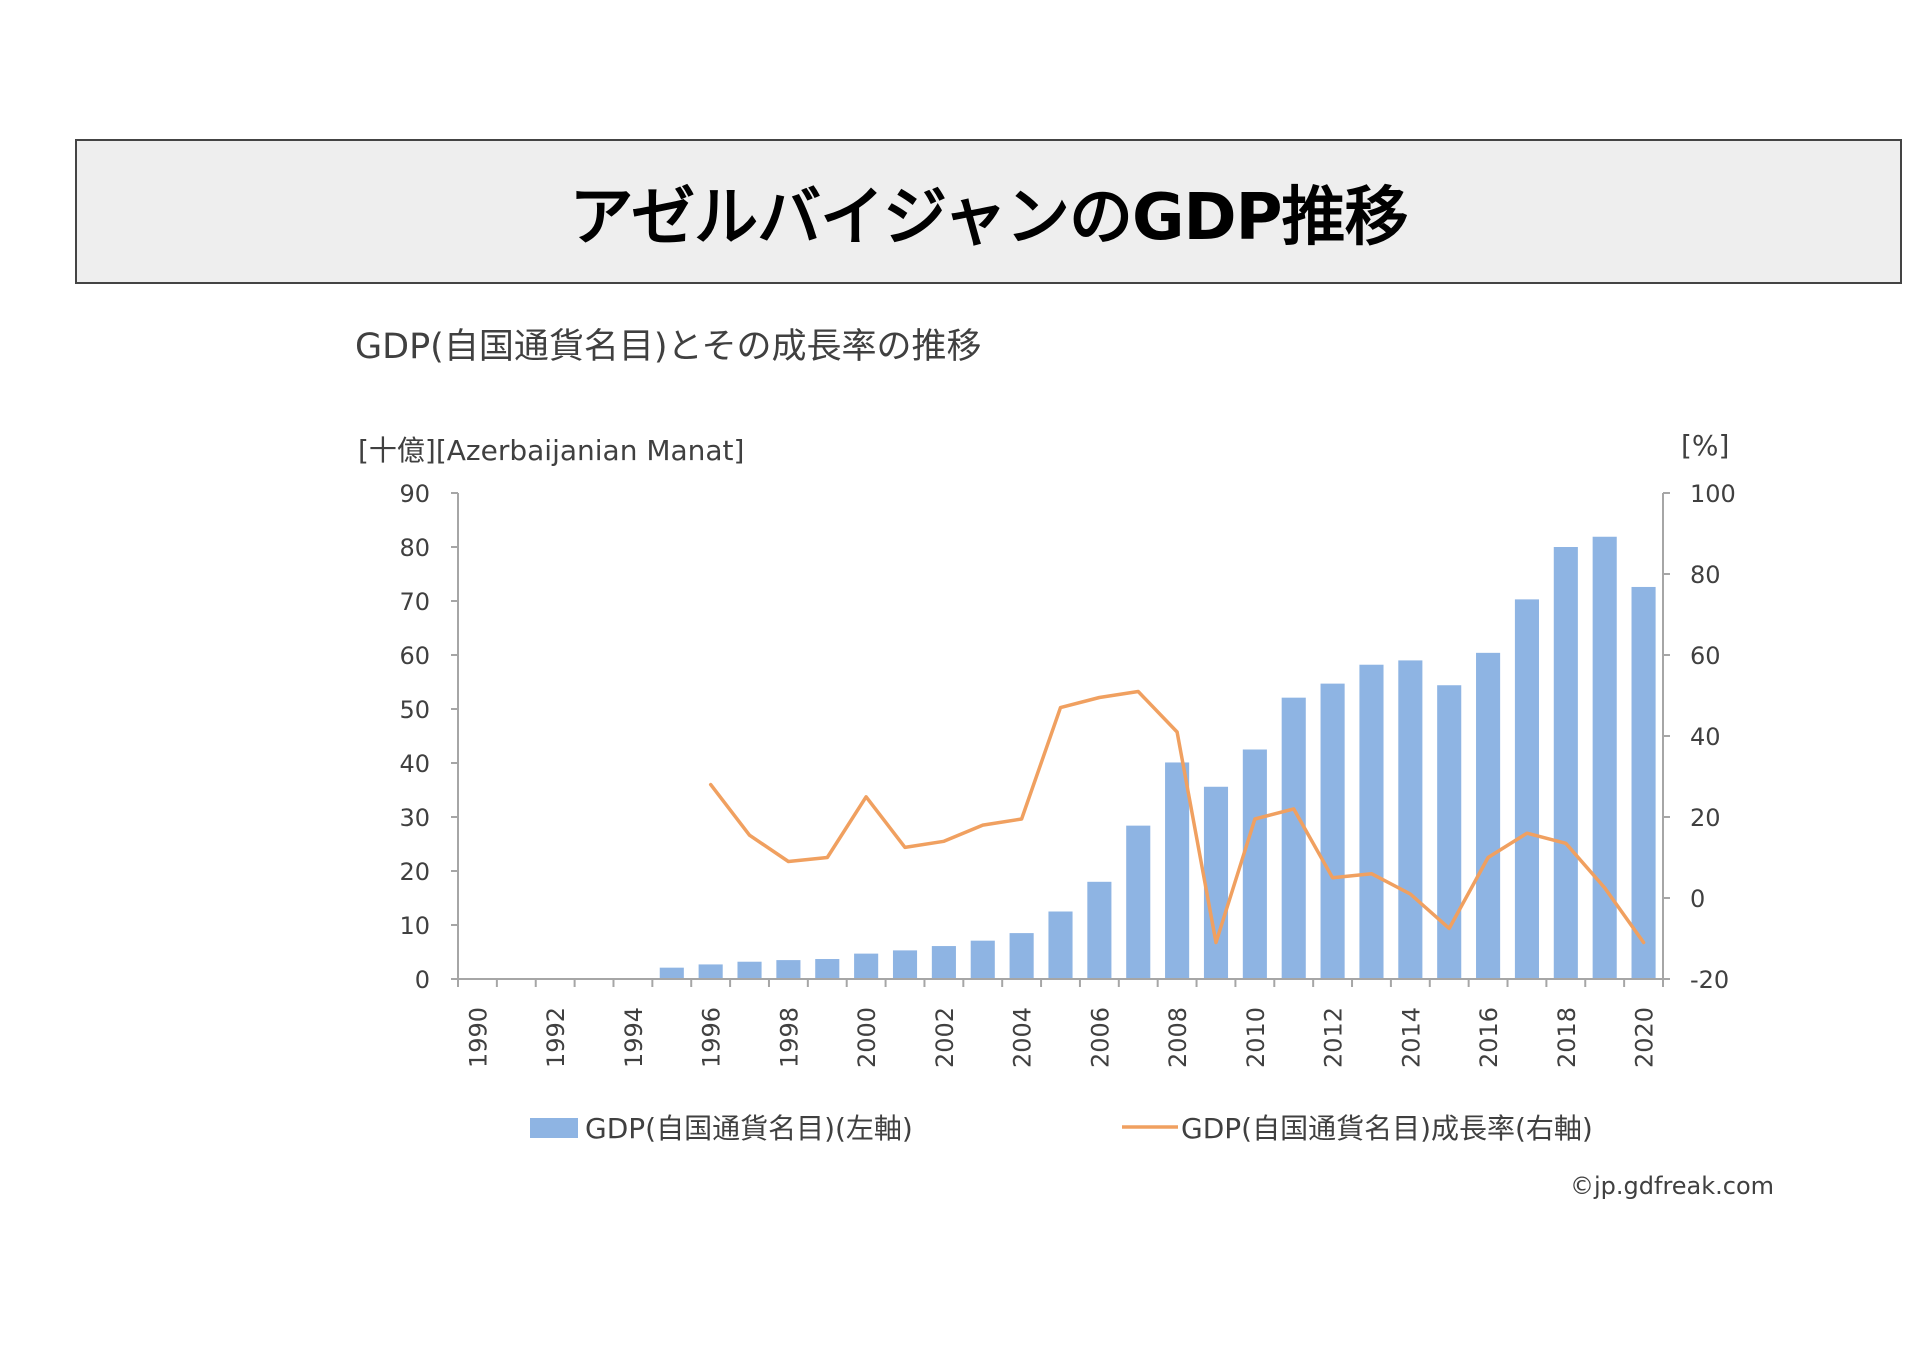  I want to click on x-tick-label: 2002, so click(945, 1037).